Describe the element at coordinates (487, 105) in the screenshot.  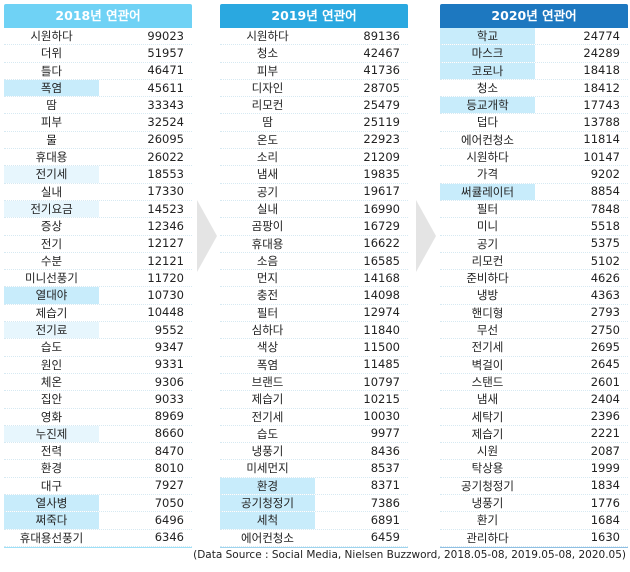
I see `keyword-cell: 등교개학` at that location.